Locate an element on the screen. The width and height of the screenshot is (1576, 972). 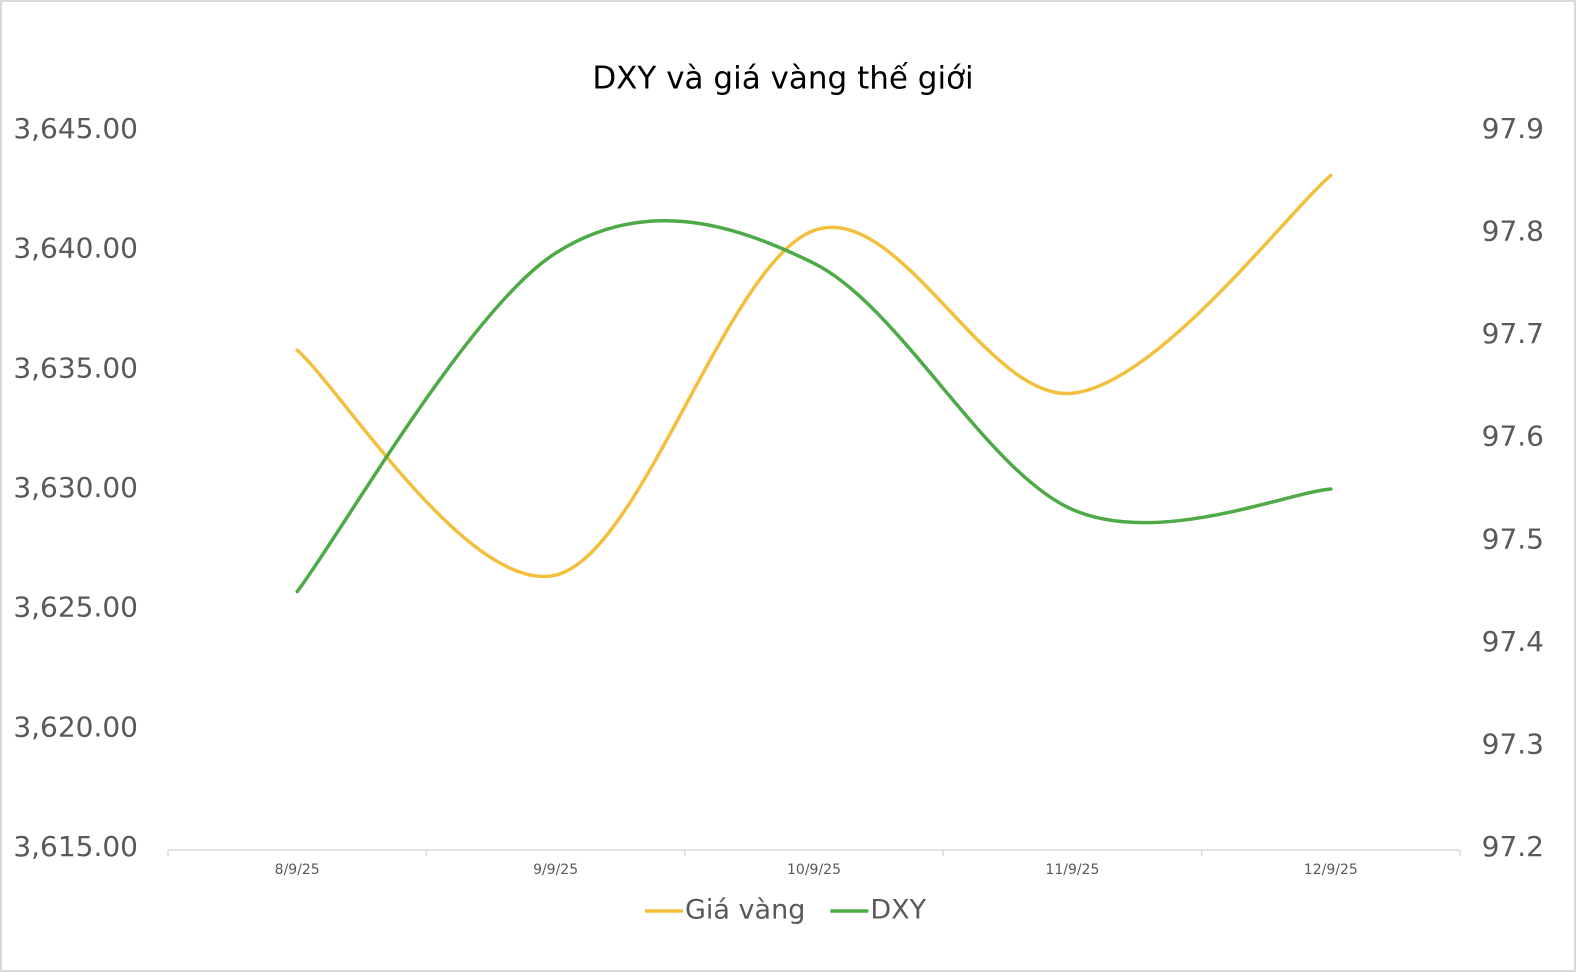
x-tick-label: 11/9/25 is located at coordinates (1072, 870).